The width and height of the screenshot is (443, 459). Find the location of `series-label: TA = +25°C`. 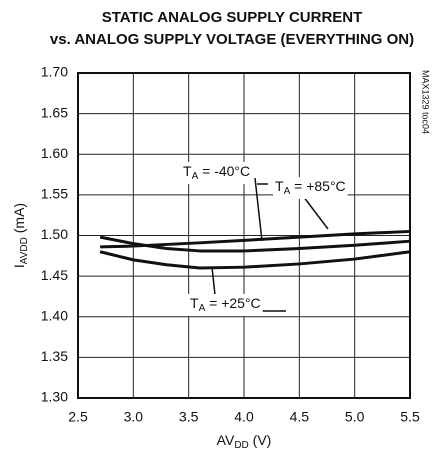

series-label: TA = +25°C is located at coordinates (225, 304).